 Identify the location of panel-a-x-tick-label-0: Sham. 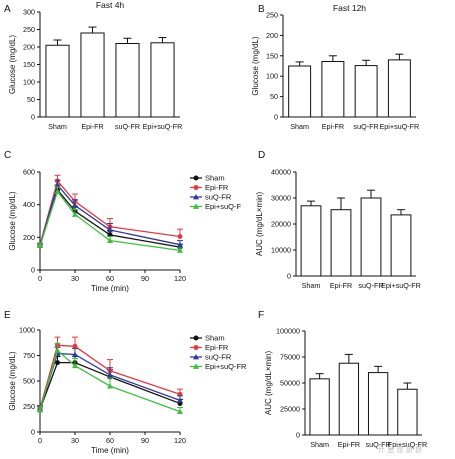
(57, 126).